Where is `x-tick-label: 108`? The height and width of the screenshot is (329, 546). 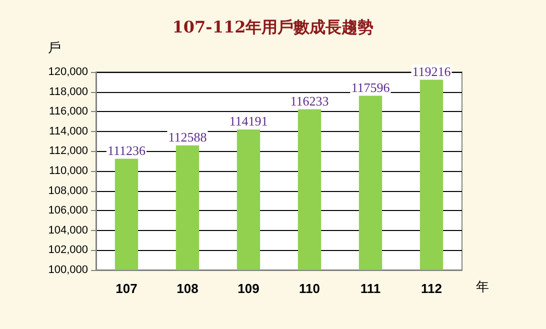 x-tick-label: 108 is located at coordinates (187, 288).